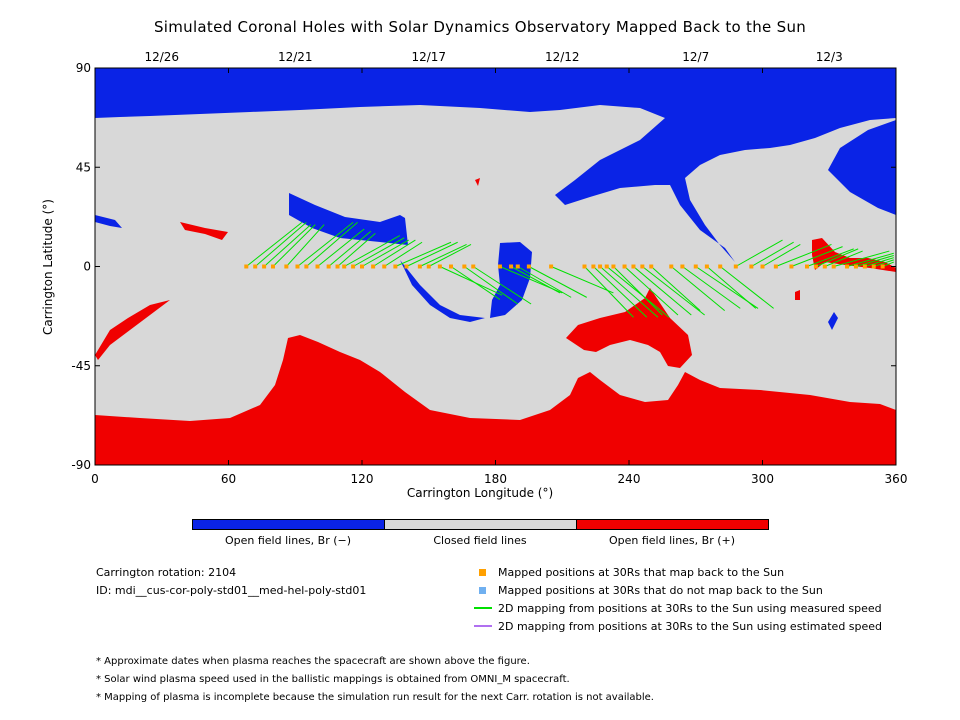  Describe the element at coordinates (228, 479) in the screenshot. I see `x-tick-label: 60` at that location.